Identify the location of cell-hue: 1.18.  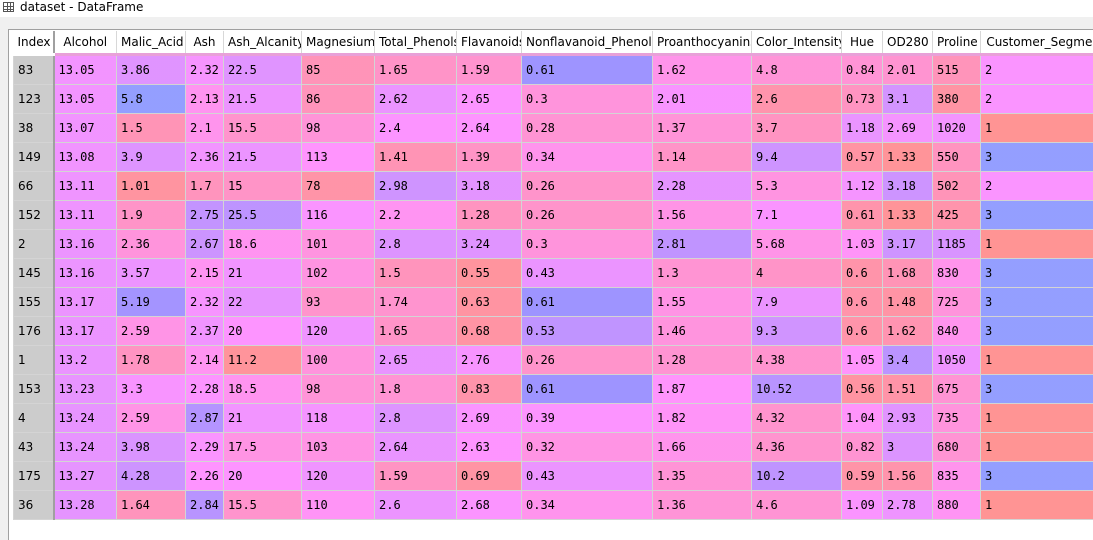
(862, 128).